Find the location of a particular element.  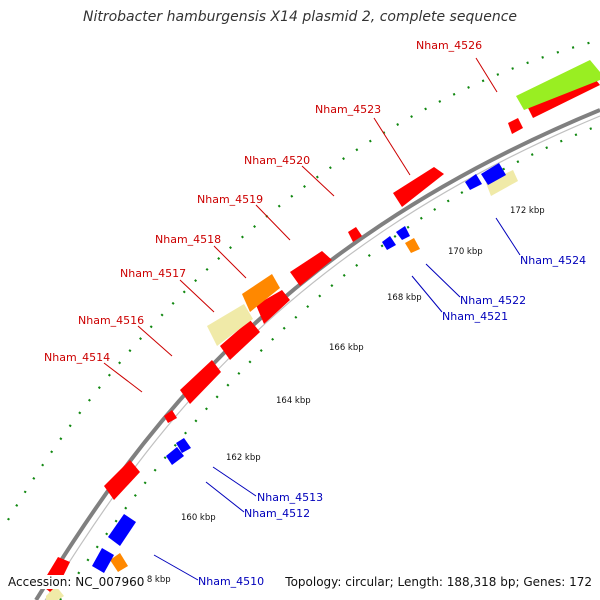

gene-nham-4522b is located at coordinates (403, 233).